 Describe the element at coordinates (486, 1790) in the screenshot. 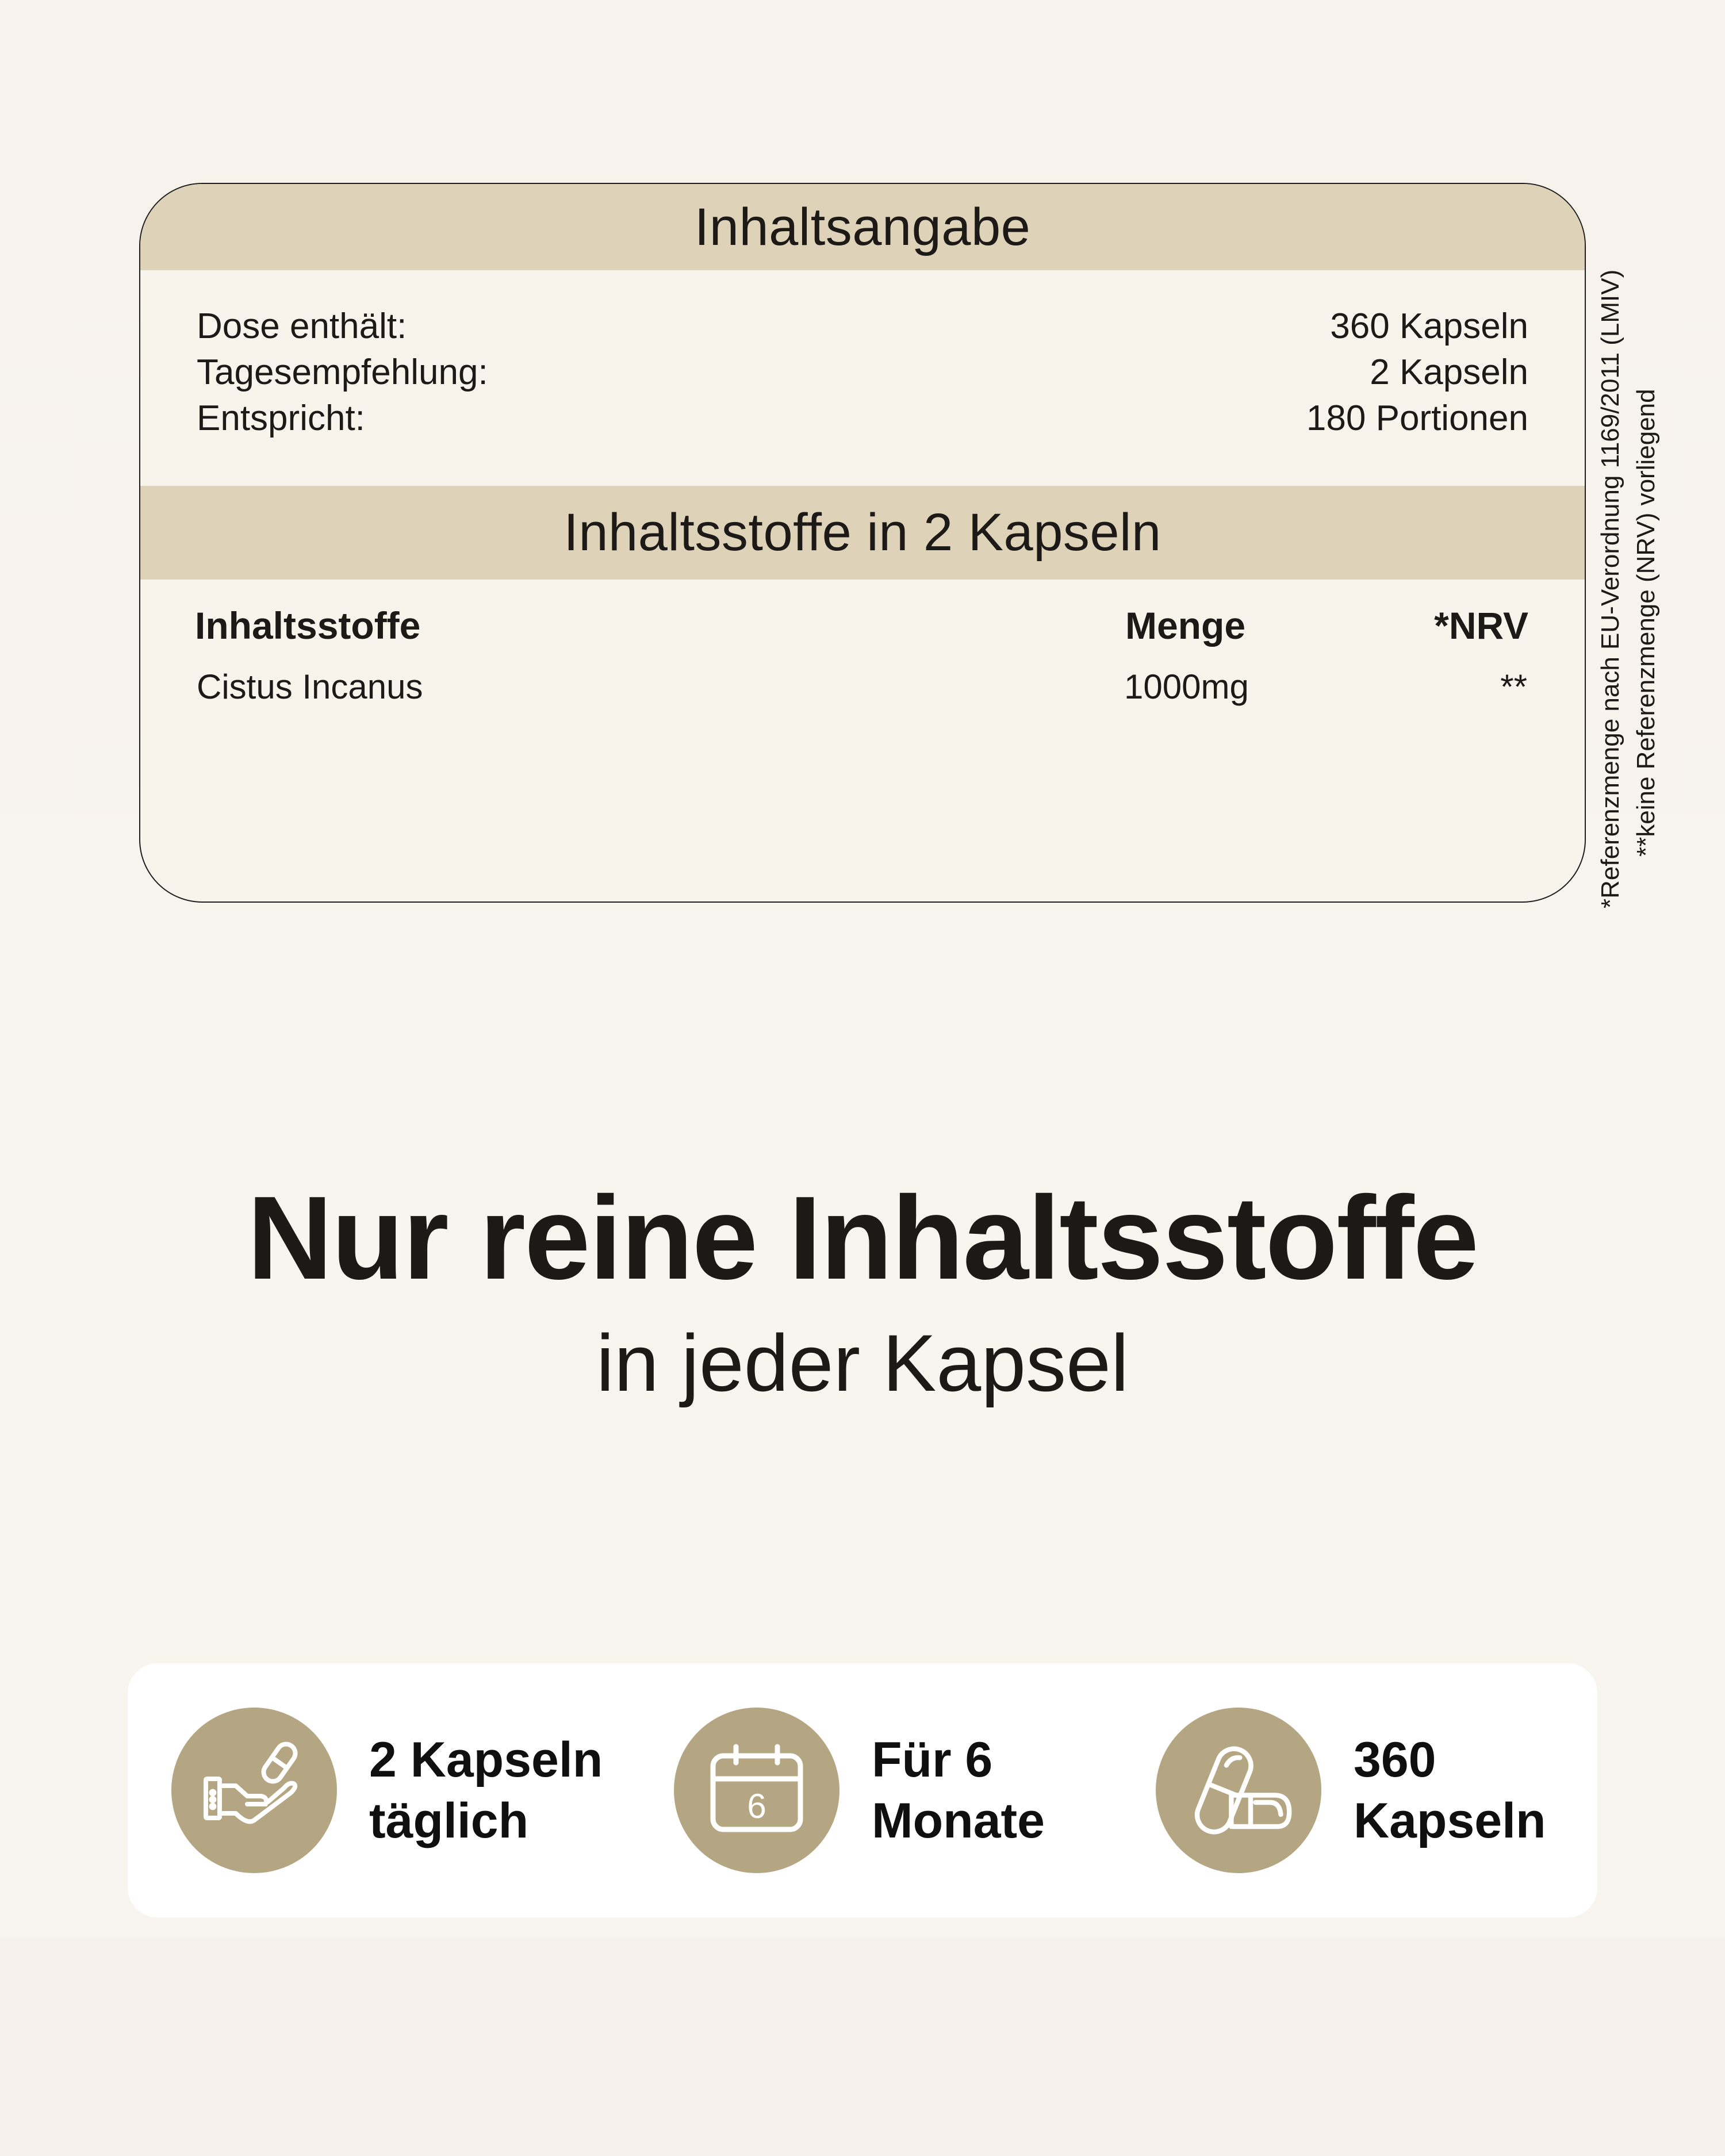

I see `feature-label: 2 Kapseln täglich` at that location.